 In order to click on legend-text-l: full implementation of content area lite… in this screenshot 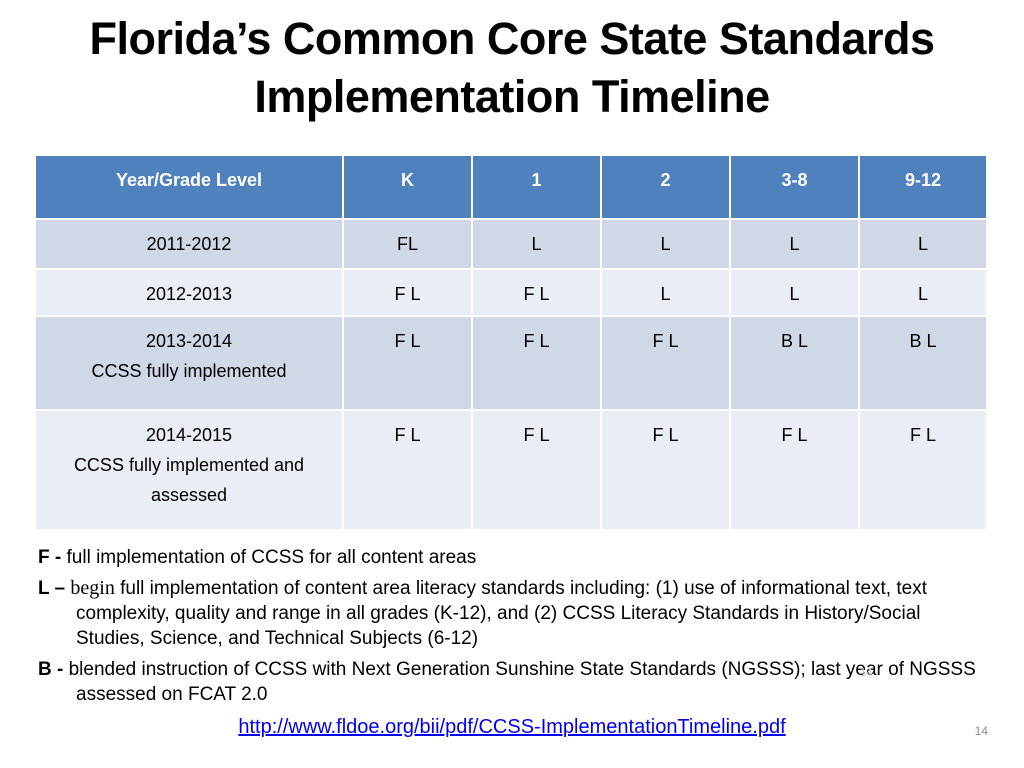, I will do `click(501, 613)`.